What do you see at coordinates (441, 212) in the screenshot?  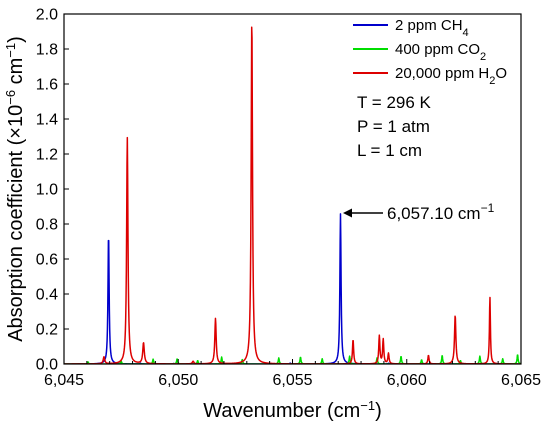 I see `annotation-label: 6,057.10 cm−1` at bounding box center [441, 212].